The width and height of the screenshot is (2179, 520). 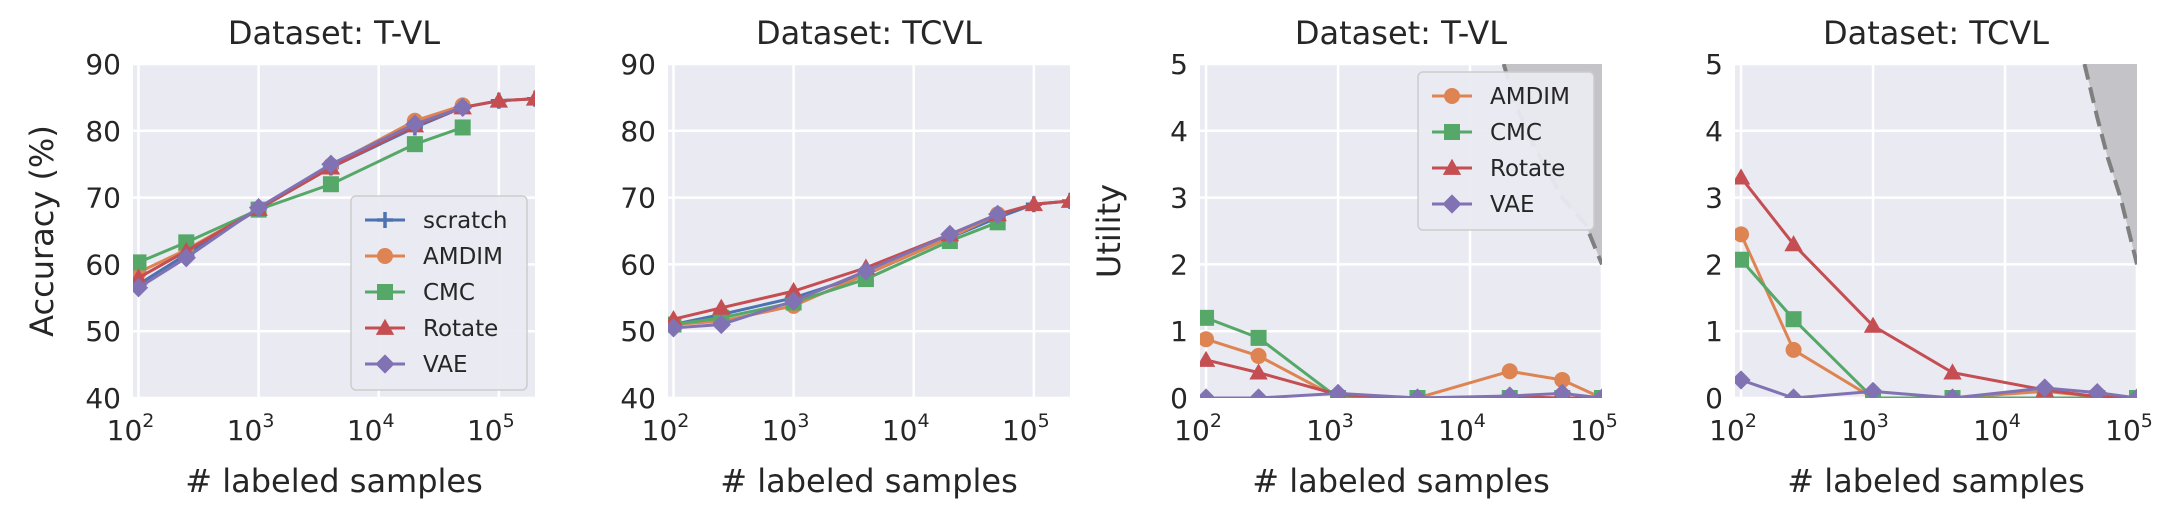 I want to click on y-tick-label: 60, so click(x=638, y=264).